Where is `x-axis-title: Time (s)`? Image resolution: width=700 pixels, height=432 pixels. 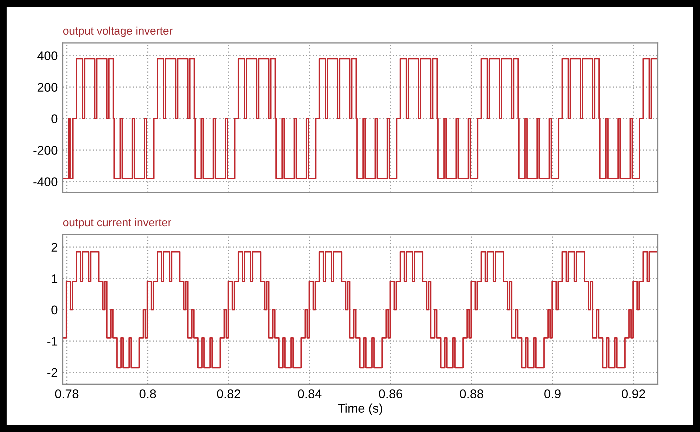 x-axis-title: Time (s) is located at coordinates (360, 410).